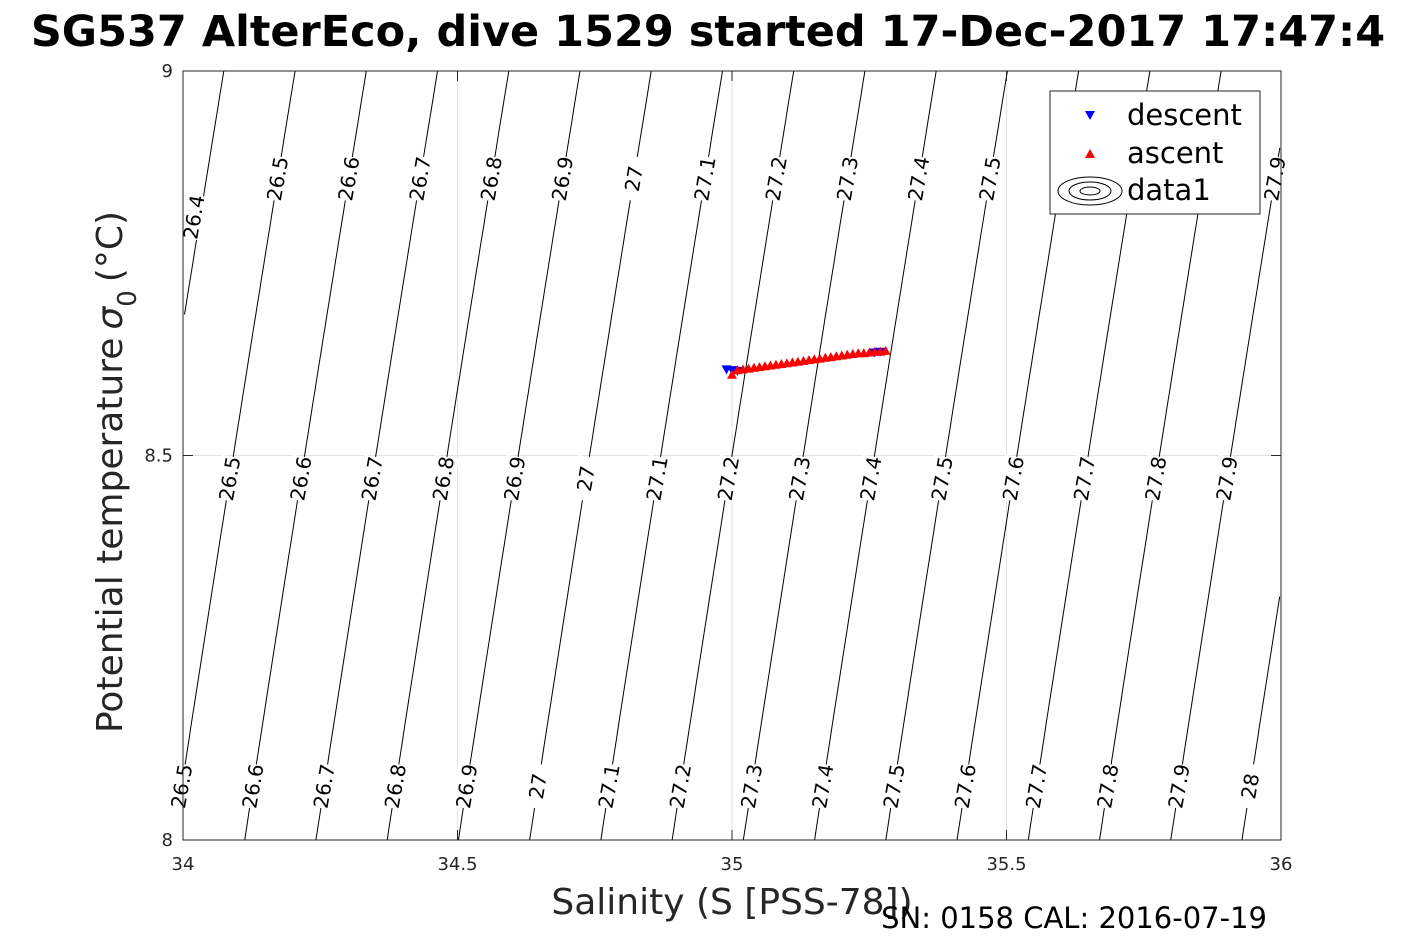 The width and height of the screenshot is (1417, 945). Describe the element at coordinates (457, 864) in the screenshot. I see `x-tick-label: 34.5` at that location.